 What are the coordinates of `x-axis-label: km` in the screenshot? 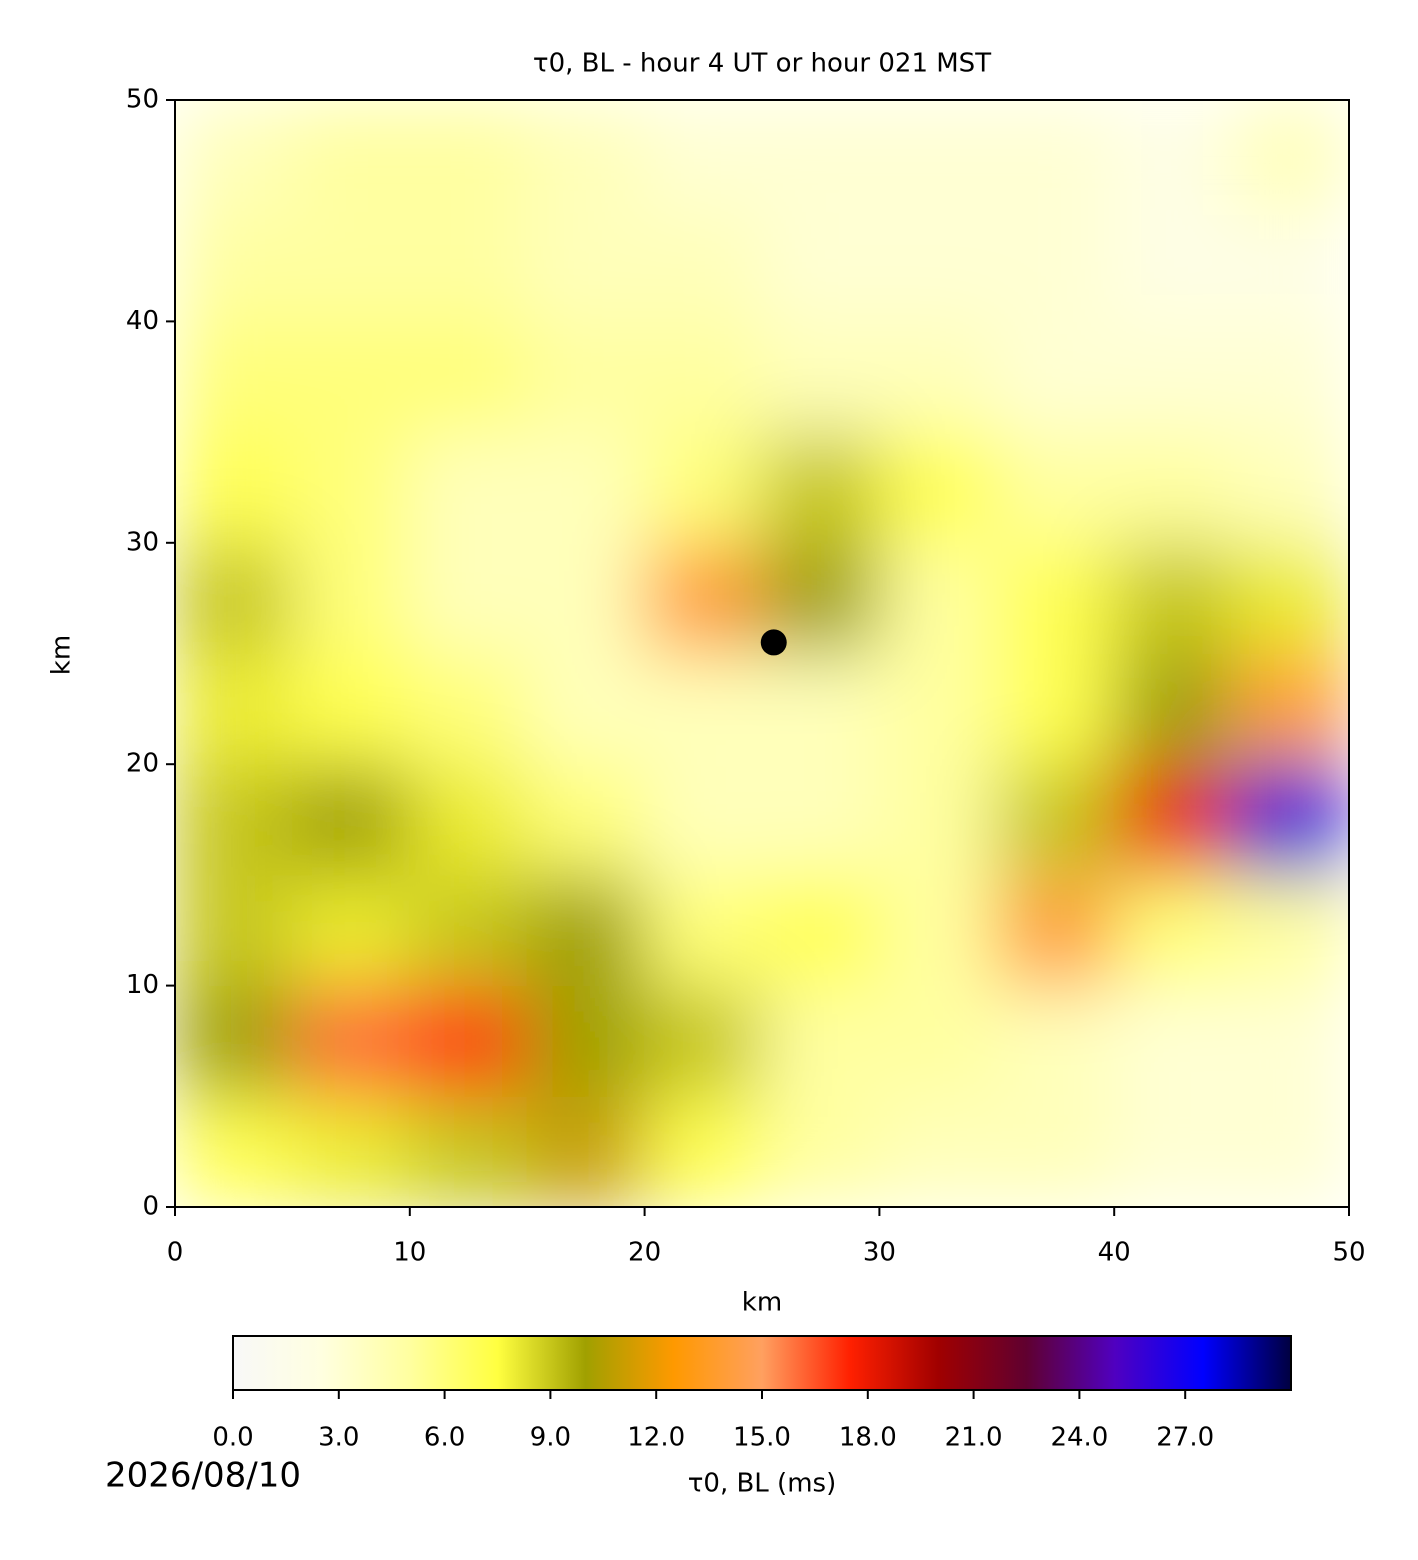 It's located at (762, 1303).